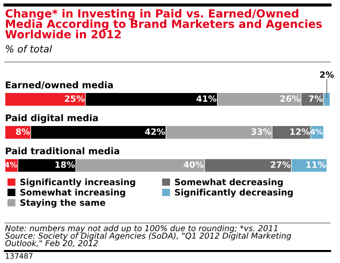  Describe the element at coordinates (234, 193) in the screenshot. I see `legend-label: Significantly decreasing` at that location.